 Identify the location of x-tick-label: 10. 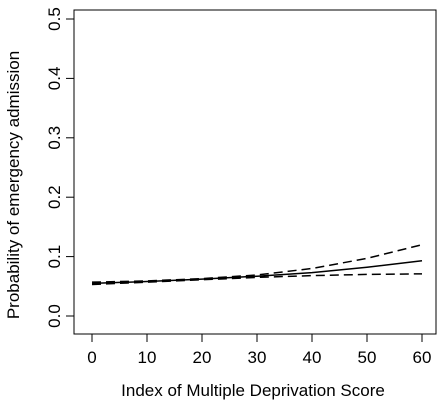
(147, 357).